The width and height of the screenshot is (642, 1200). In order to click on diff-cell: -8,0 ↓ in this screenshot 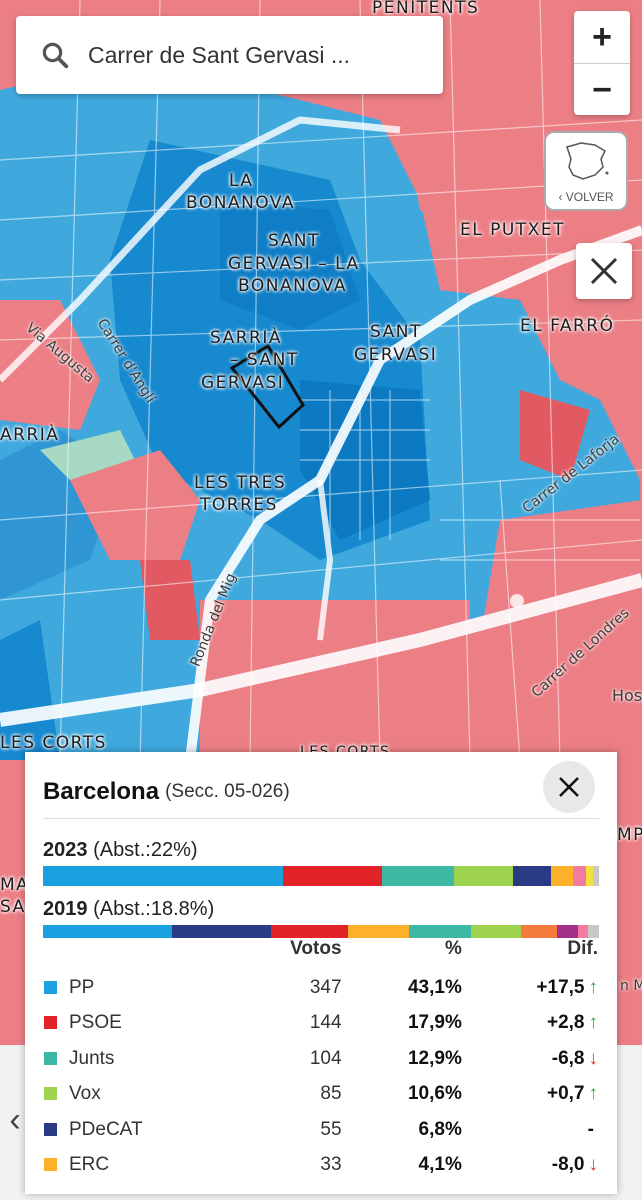, I will do `click(531, 1166)`.